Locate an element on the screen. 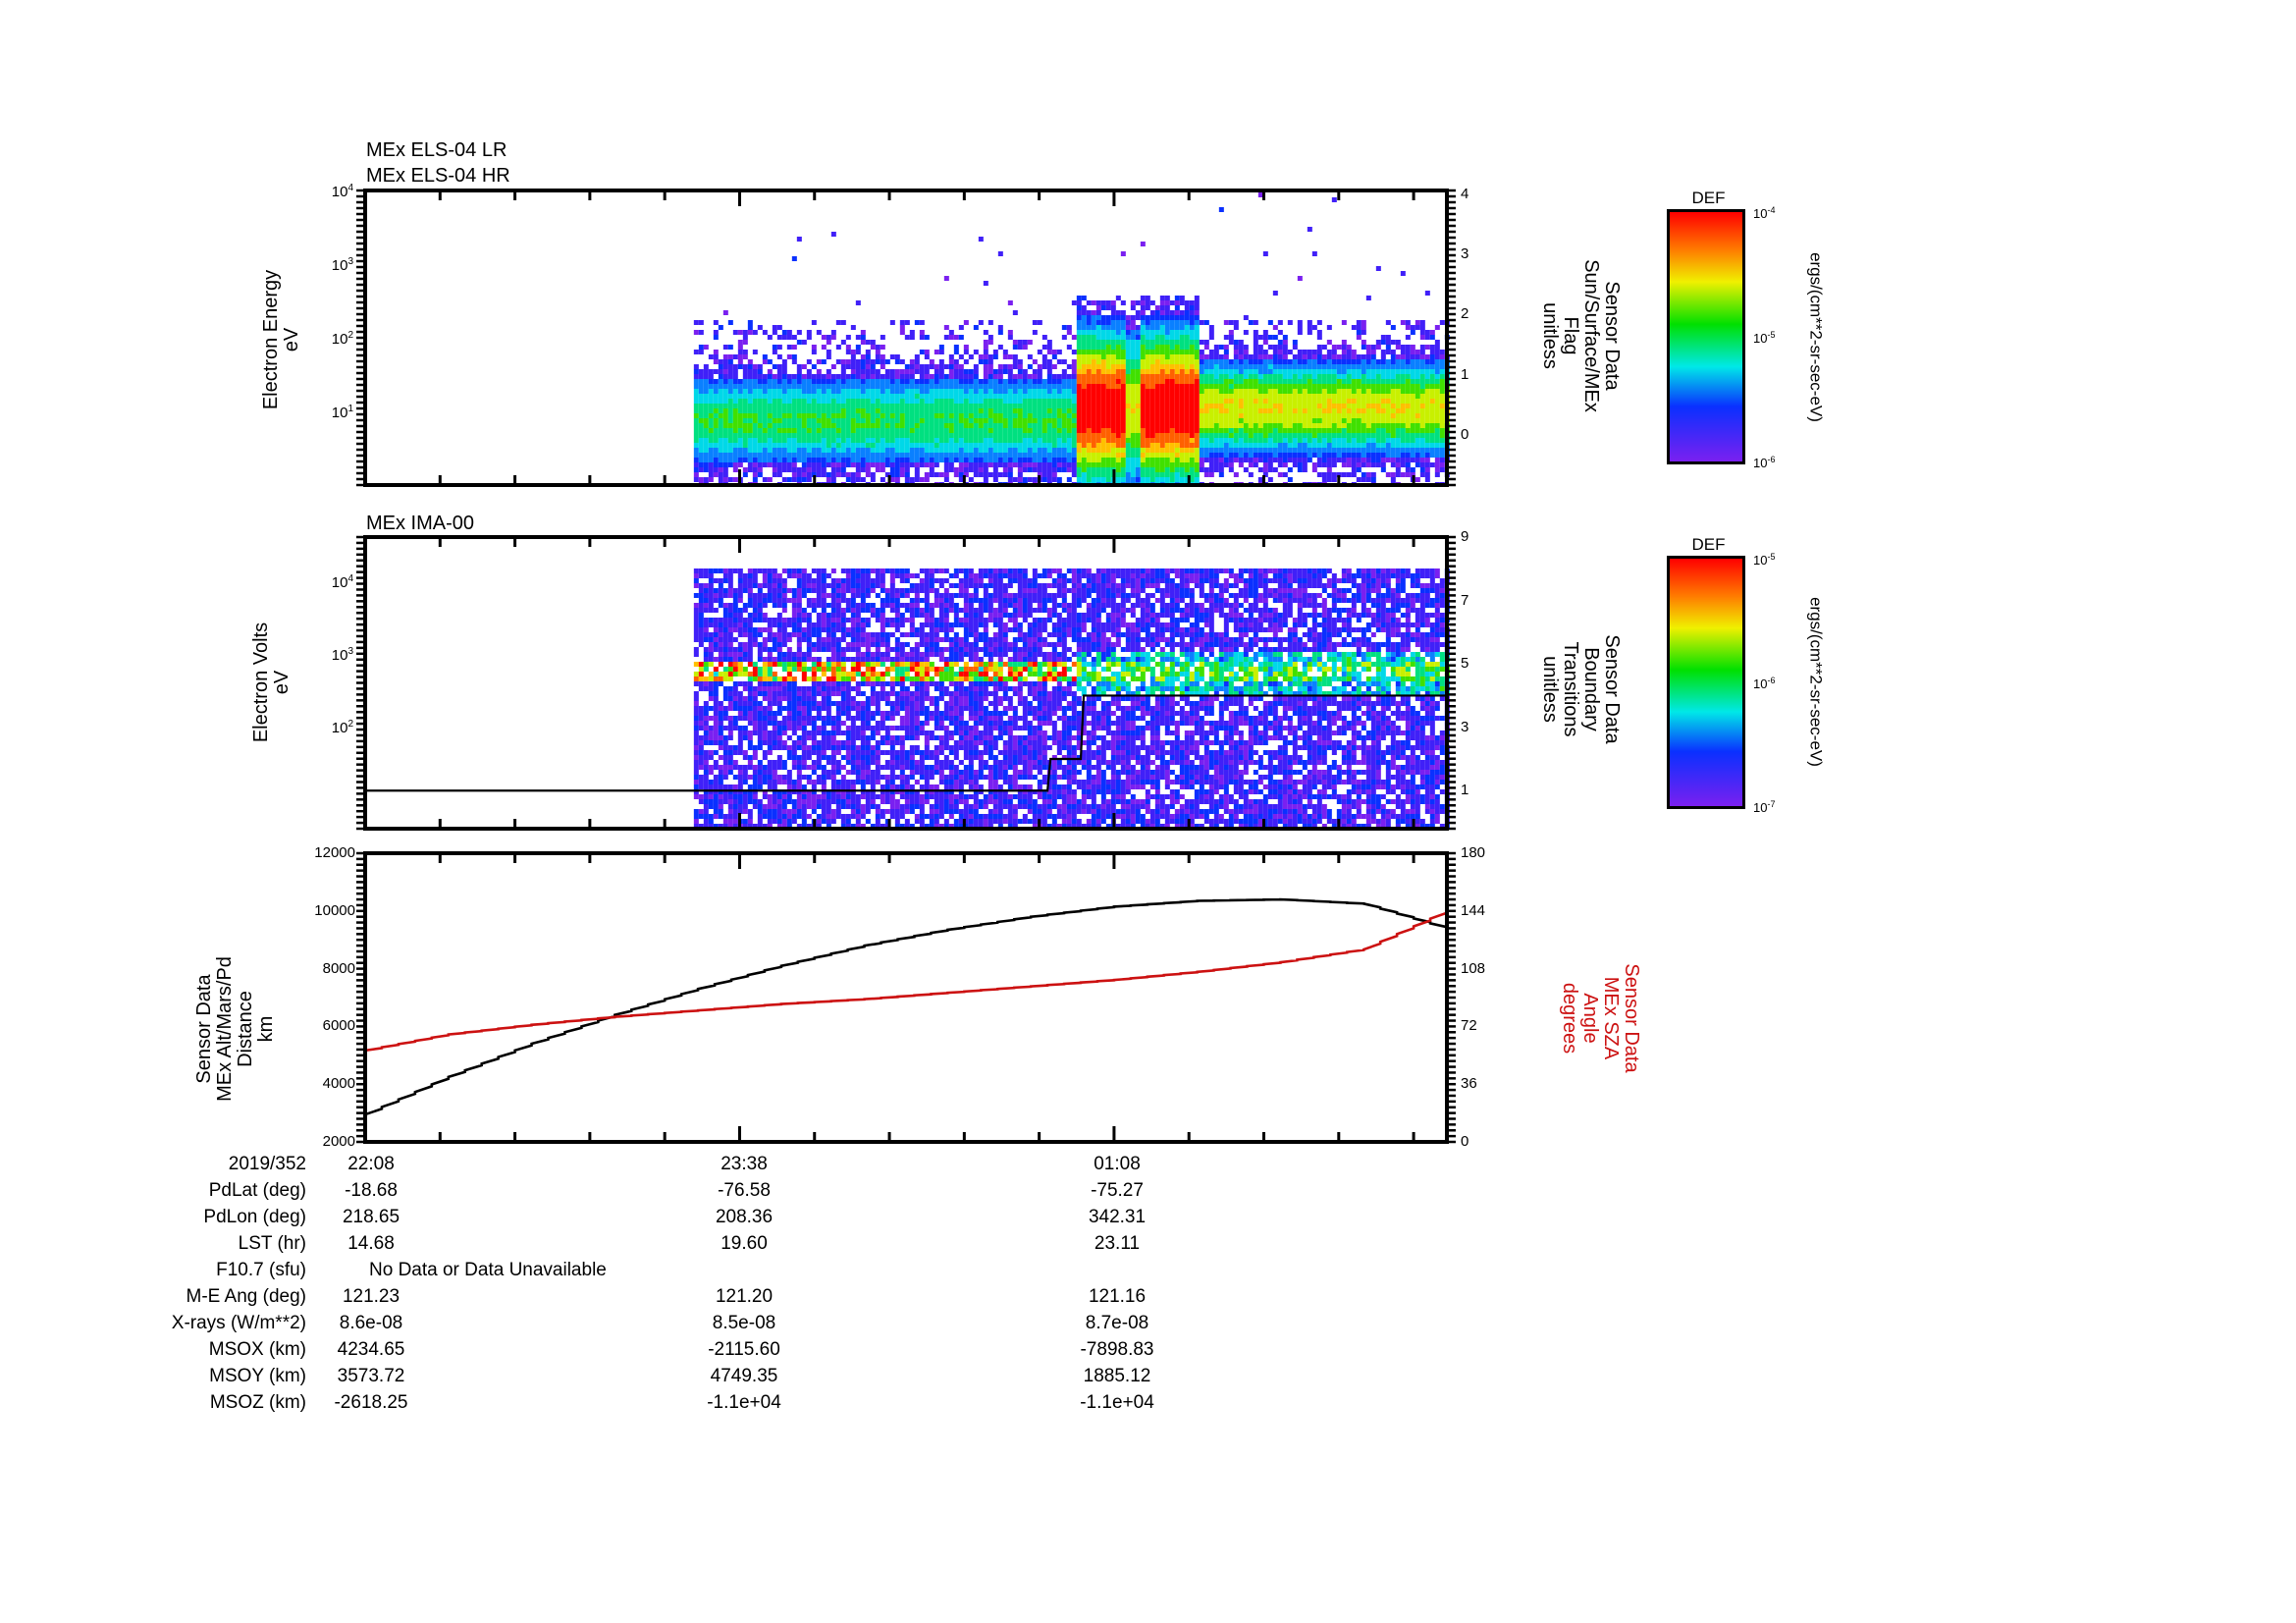 Image resolution: width=2296 pixels, height=1623 pixels. els-ytick: 102 is located at coordinates (342, 339).